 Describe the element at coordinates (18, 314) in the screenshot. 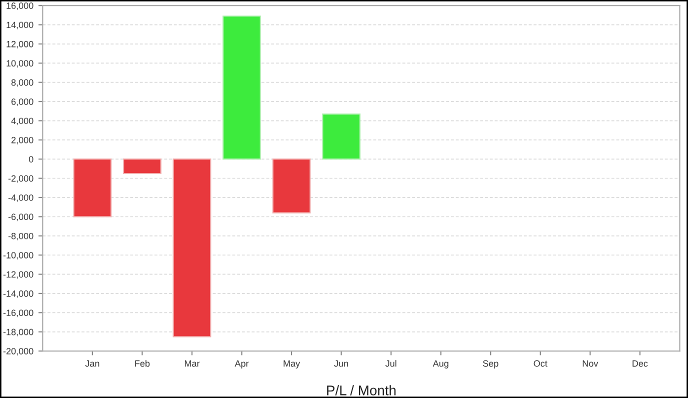

I see `y-tick-label: -16,000` at that location.